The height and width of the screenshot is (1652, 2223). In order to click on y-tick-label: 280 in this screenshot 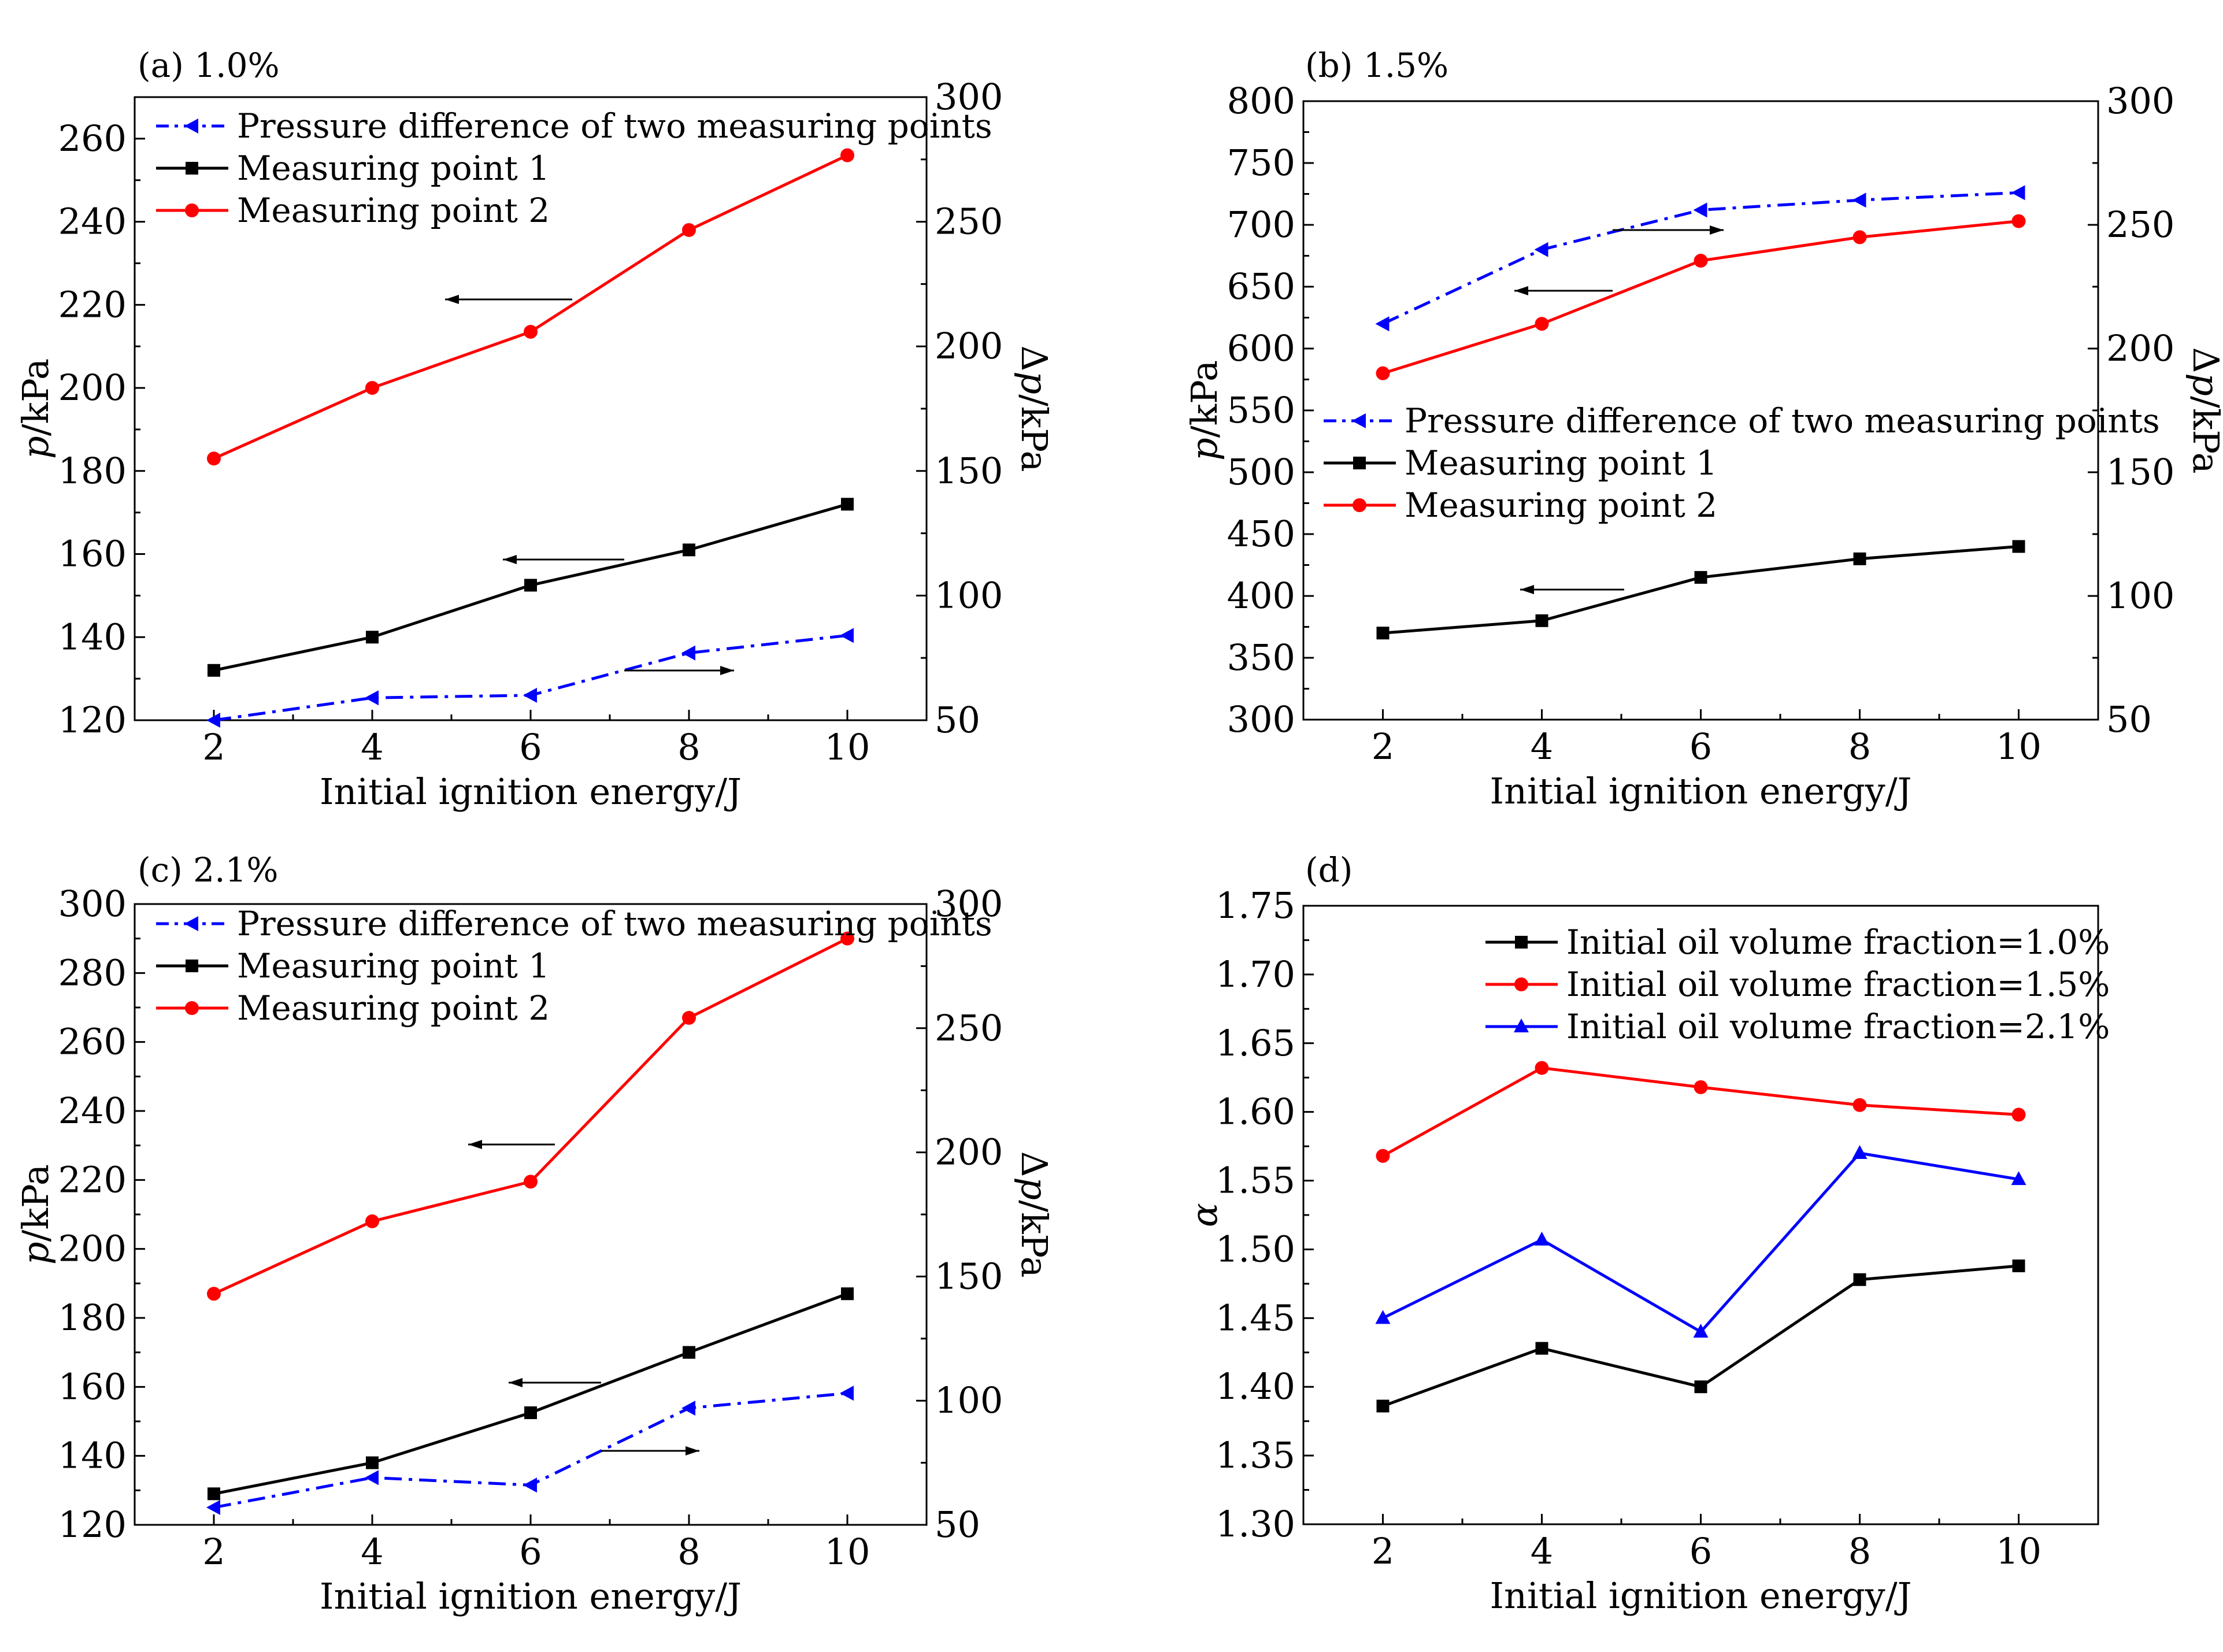, I will do `click(92, 972)`.